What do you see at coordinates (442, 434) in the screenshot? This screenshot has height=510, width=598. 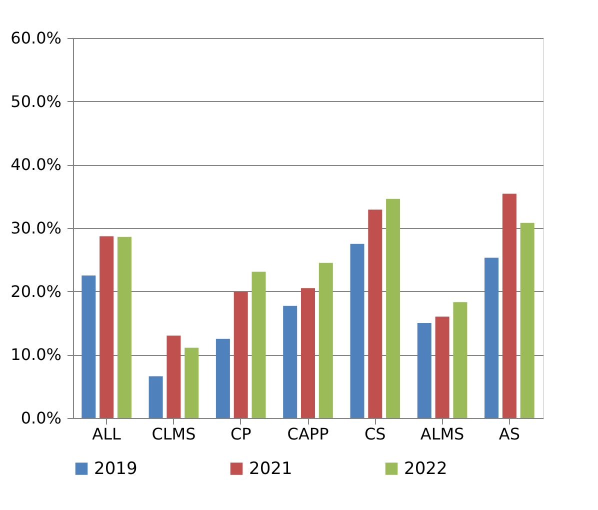 I see `x-tick-label: ALMS` at bounding box center [442, 434].